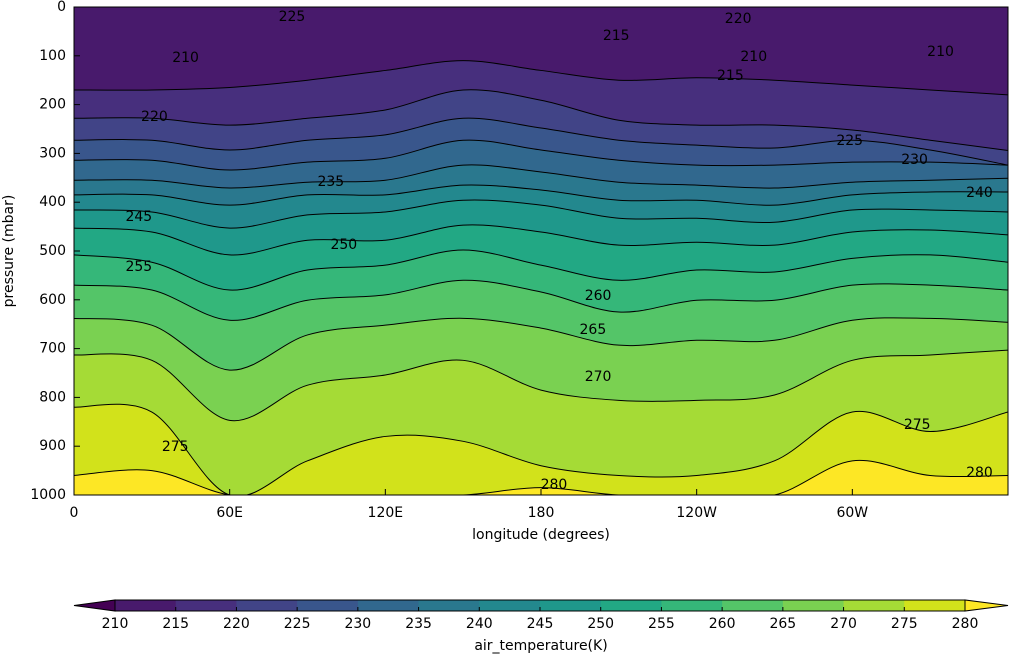 The image size is (1016, 656). I want to click on contour-fill, so click(541, 449).